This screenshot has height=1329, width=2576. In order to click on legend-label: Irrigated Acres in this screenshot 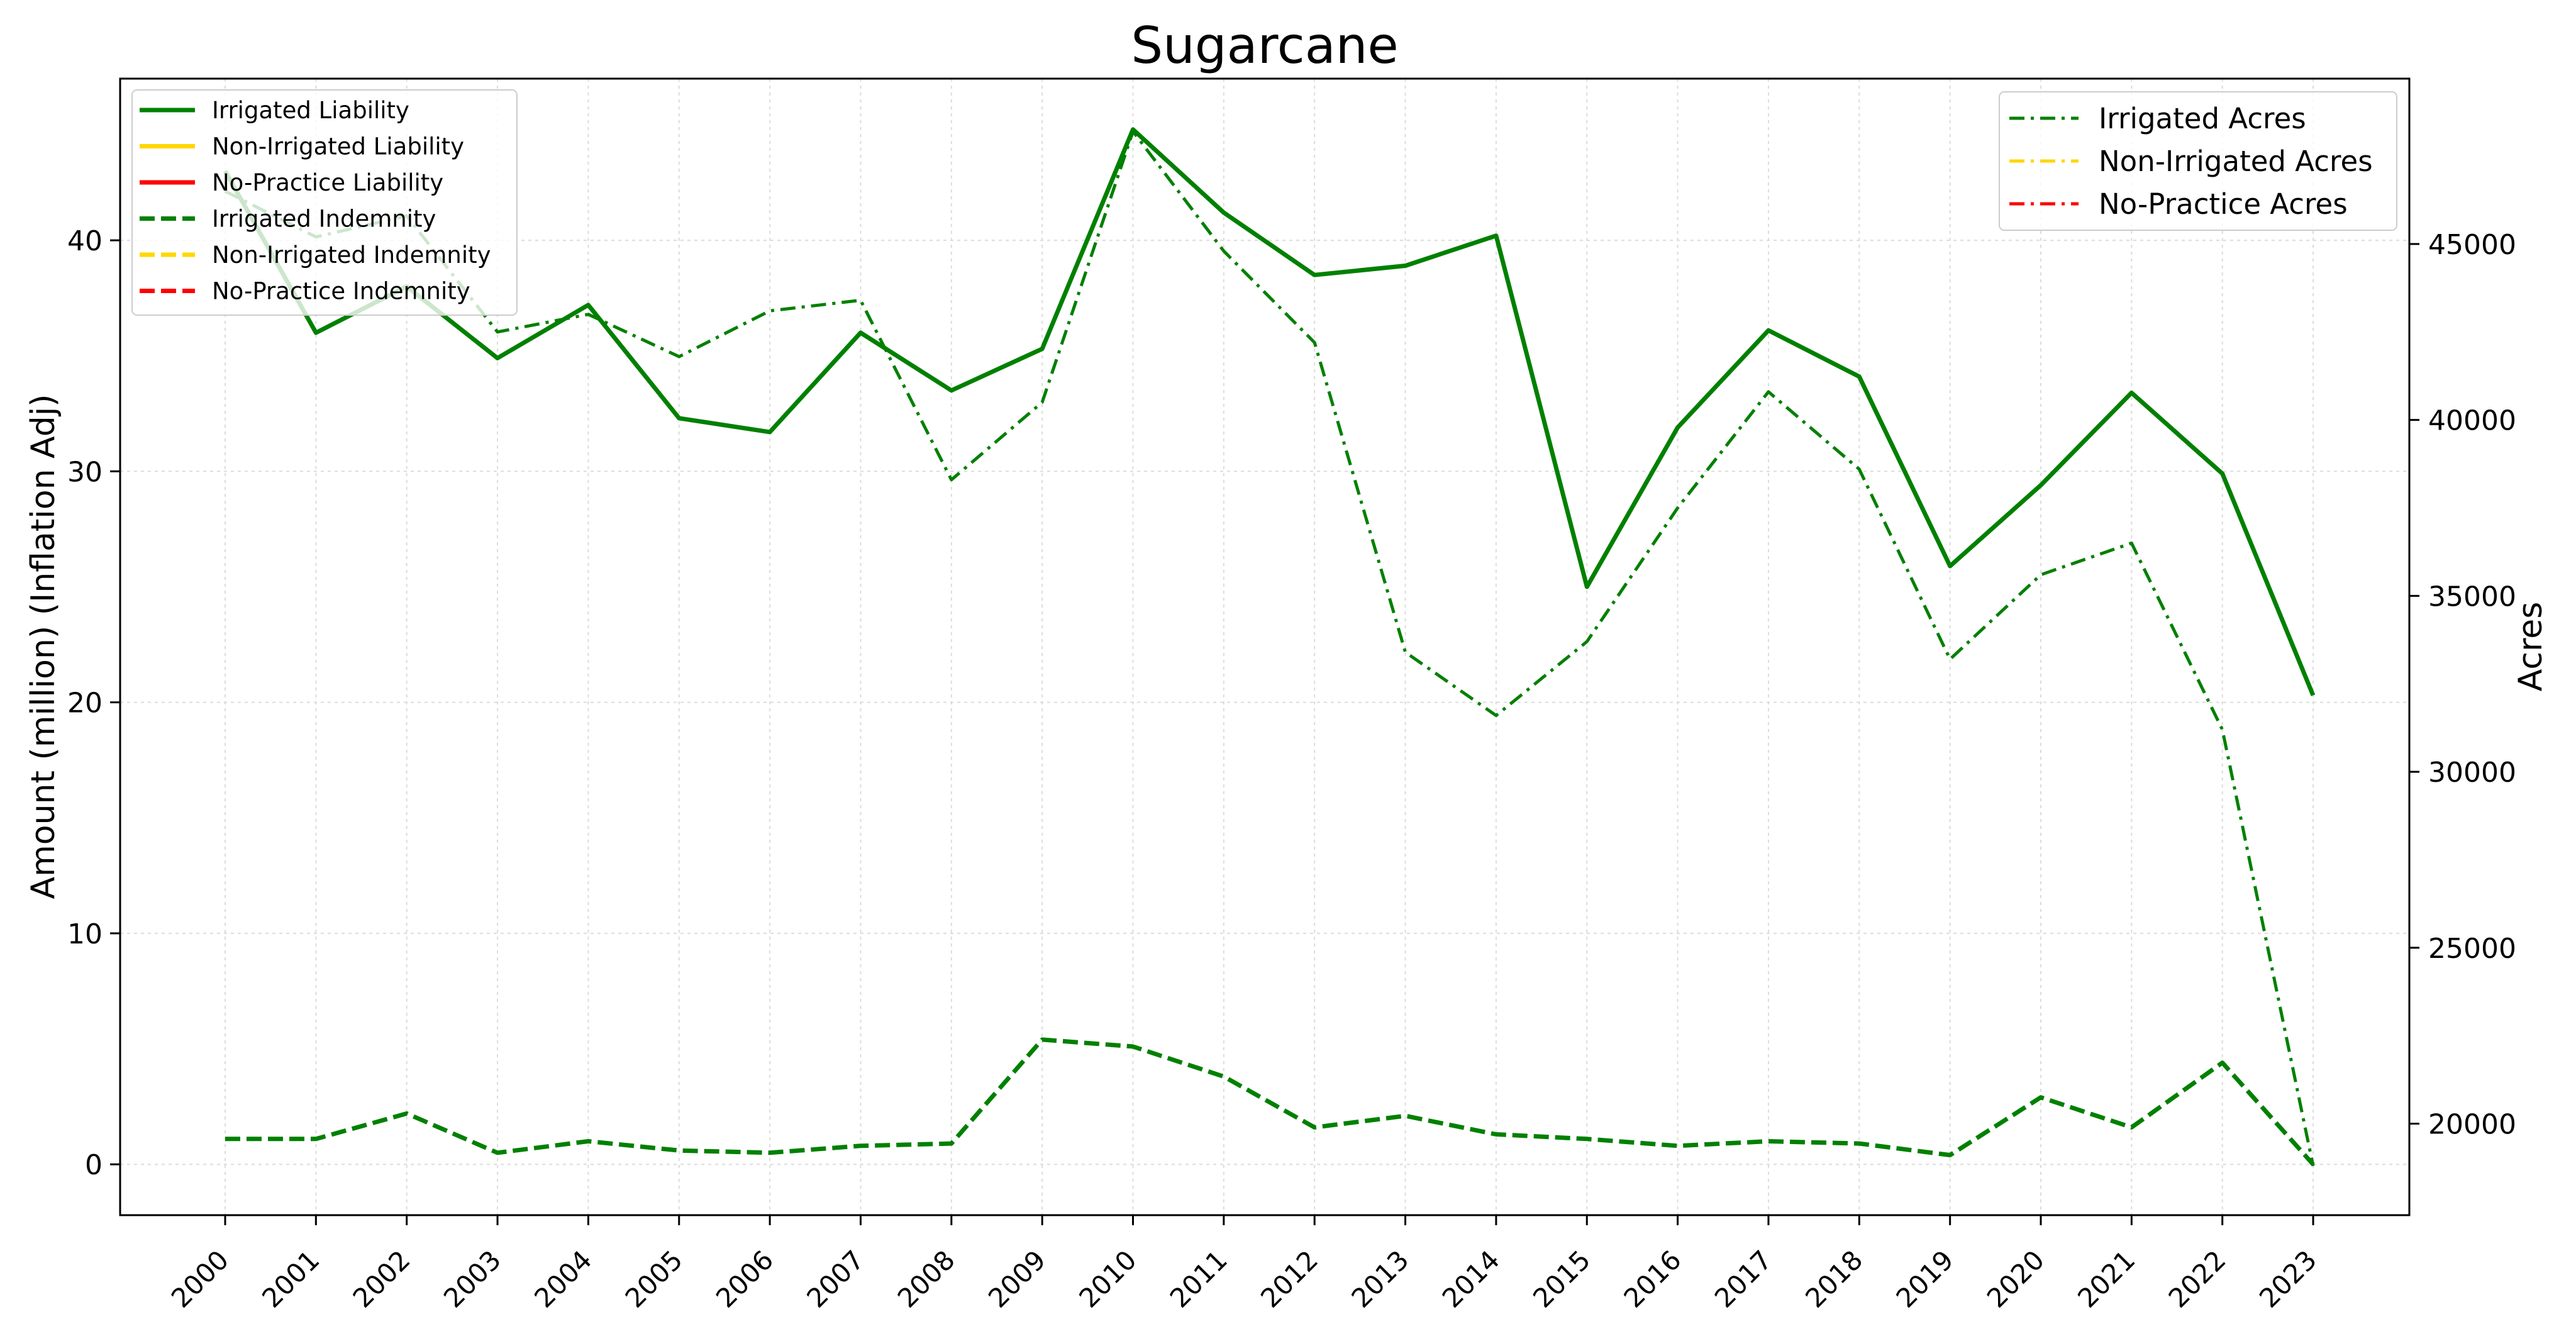, I will do `click(2202, 119)`.